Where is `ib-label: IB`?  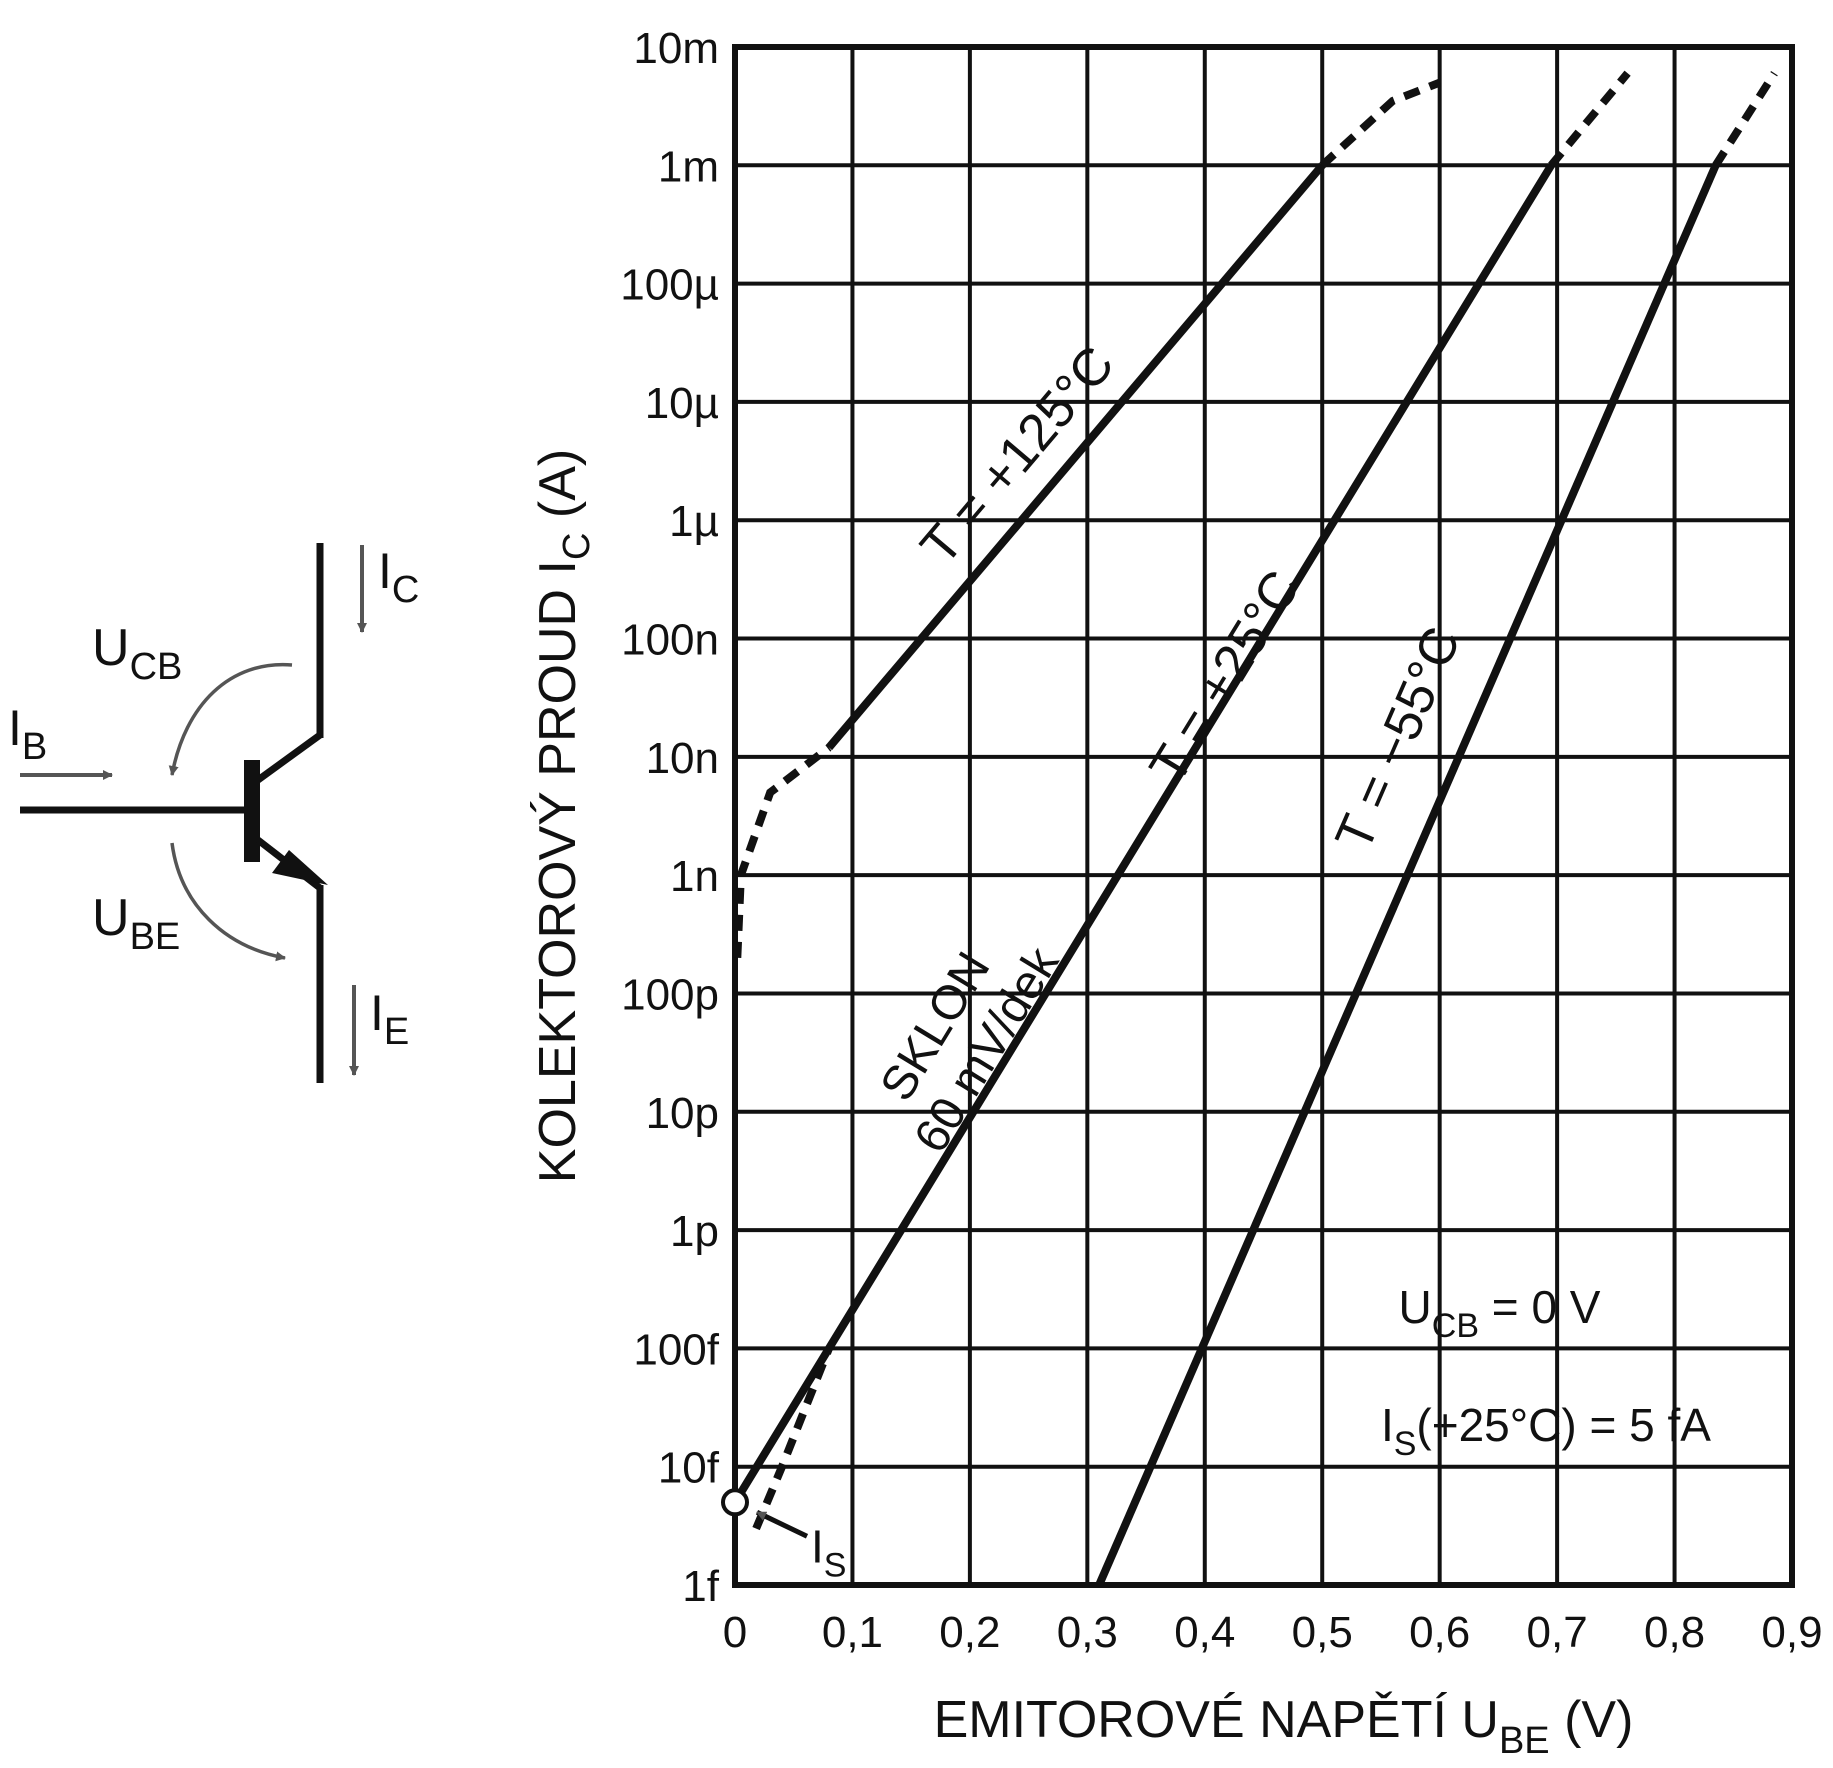
ib-label: IB is located at coordinates (27, 734).